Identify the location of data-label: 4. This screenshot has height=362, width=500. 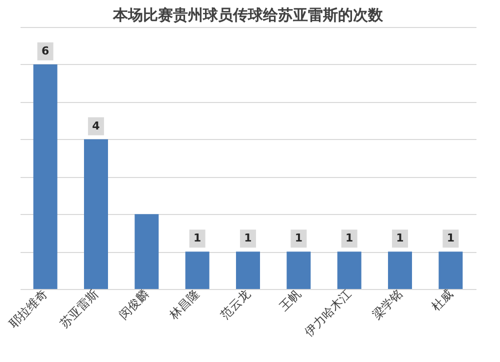
(96, 125).